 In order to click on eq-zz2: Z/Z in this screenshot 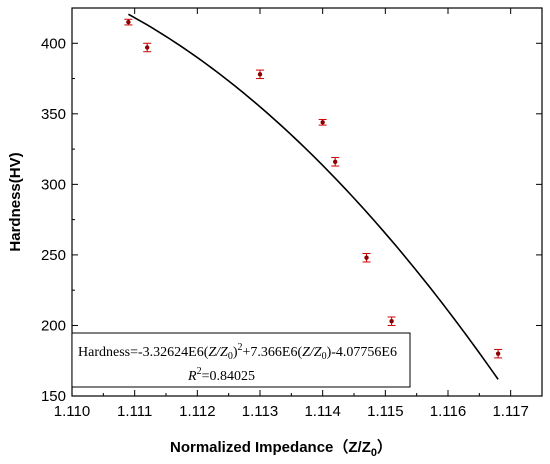, I will do `click(312, 352)`.